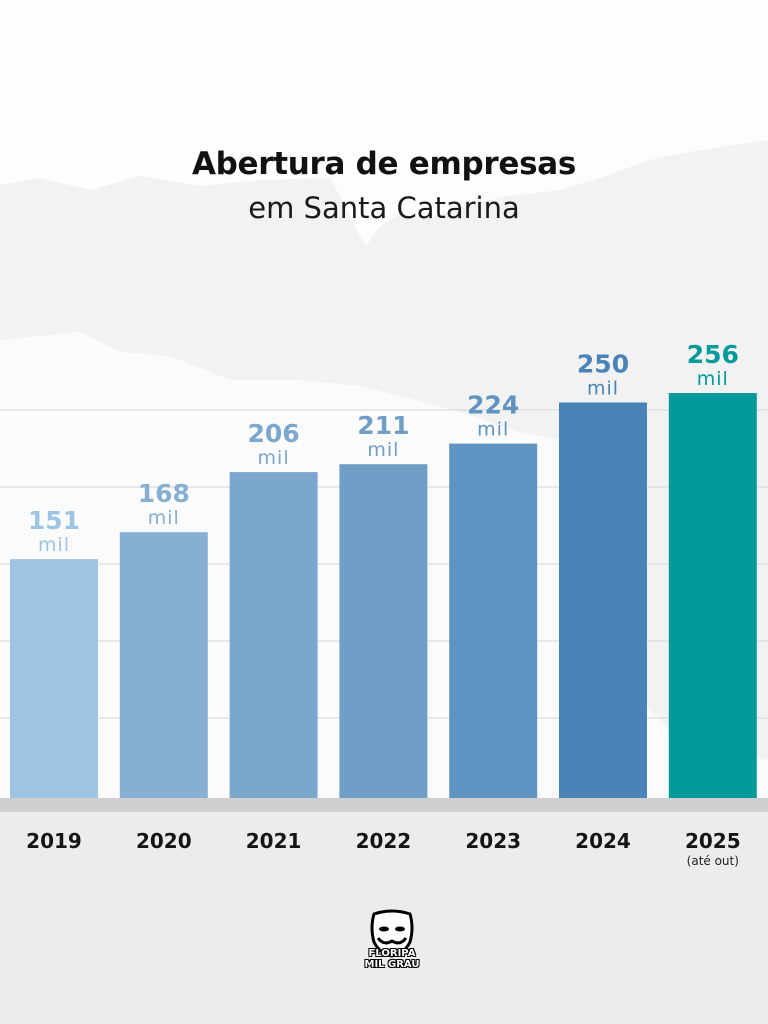 This screenshot has height=1024, width=768. What do you see at coordinates (603, 841) in the screenshot?
I see `x-tick-label: 2024` at bounding box center [603, 841].